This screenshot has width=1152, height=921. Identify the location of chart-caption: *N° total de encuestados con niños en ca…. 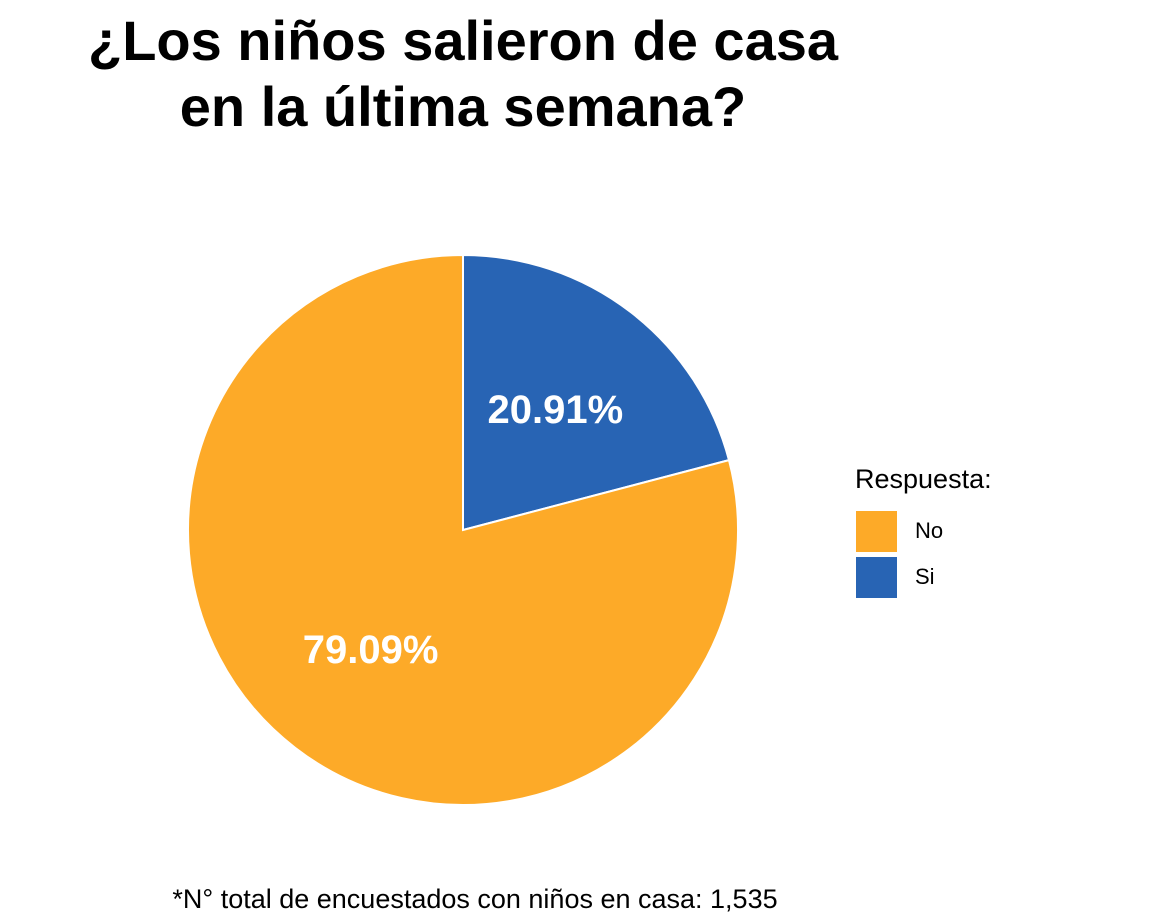
(475, 899).